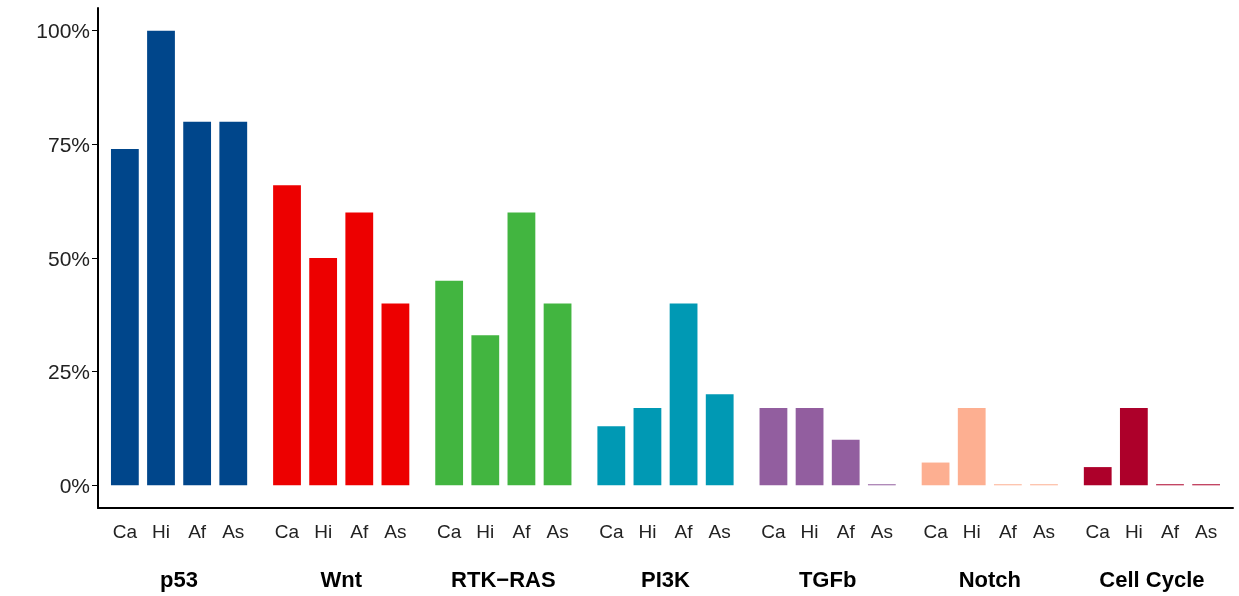 The width and height of the screenshot is (1239, 596). What do you see at coordinates (68, 372) in the screenshot?
I see `y-tick-label: 25%` at bounding box center [68, 372].